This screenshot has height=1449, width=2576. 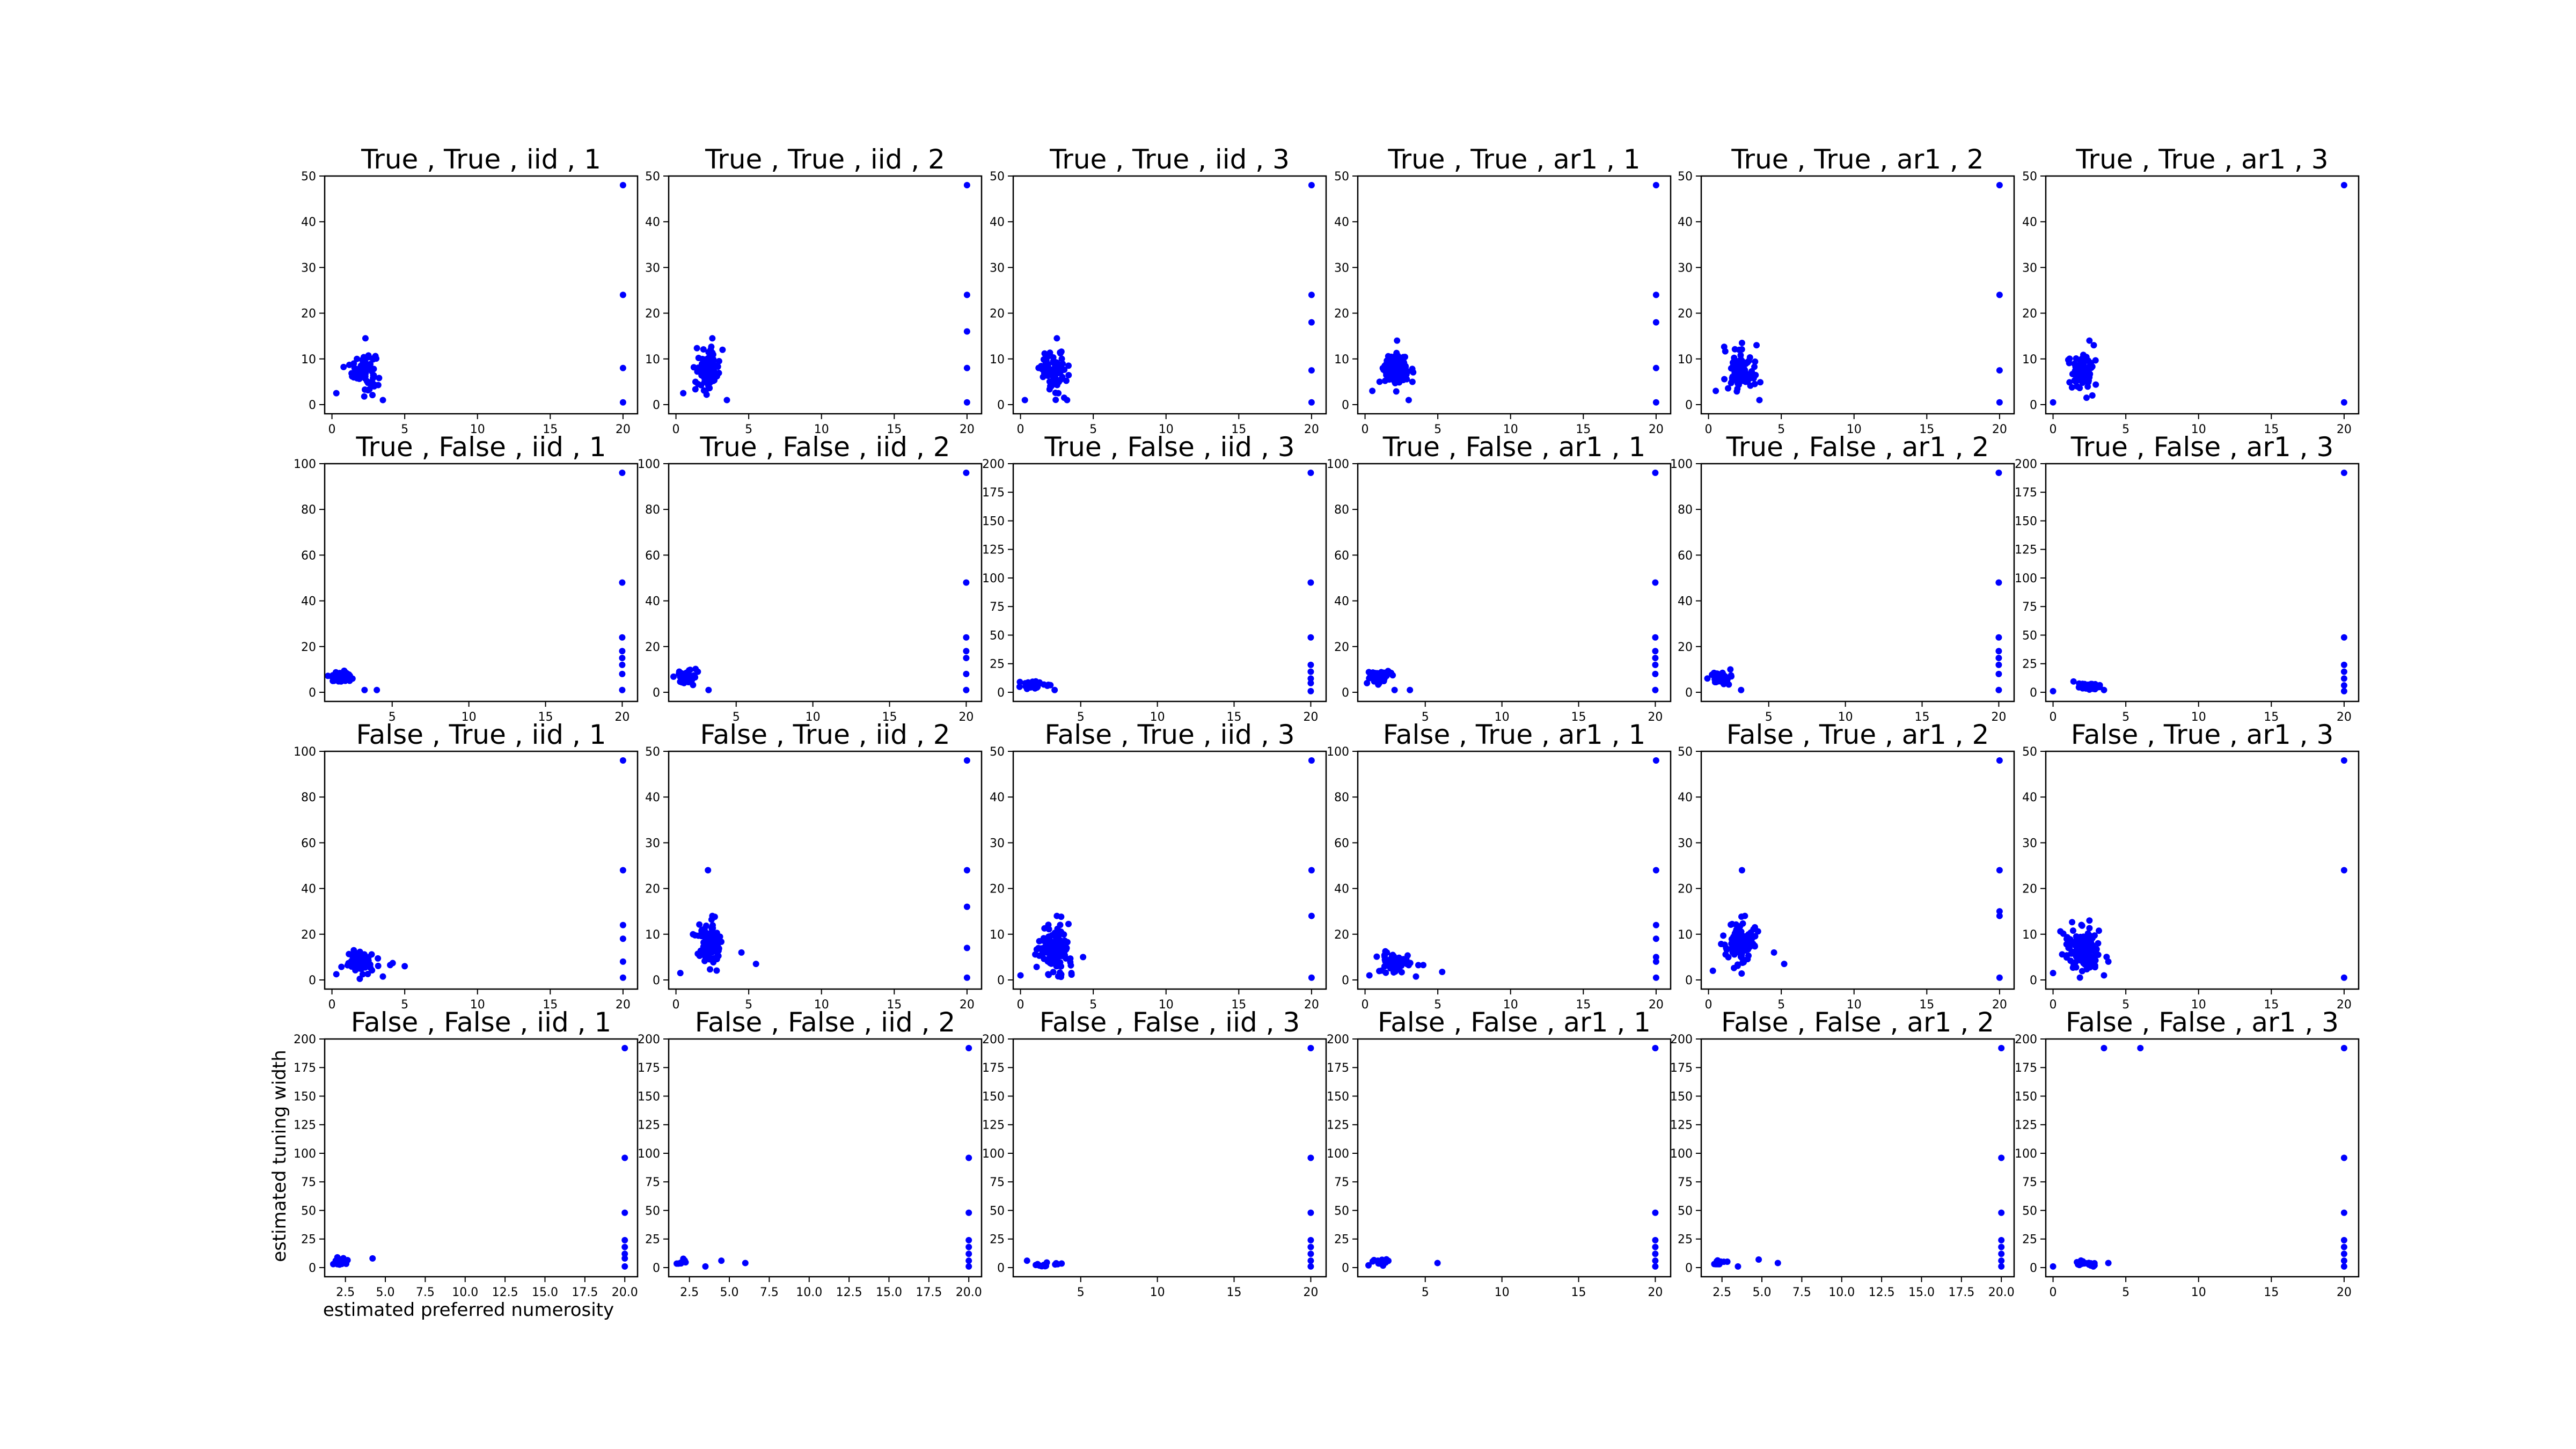 What do you see at coordinates (1857, 447) in the screenshot?
I see `panel-title: True , False , ar1 , 2` at bounding box center [1857, 447].